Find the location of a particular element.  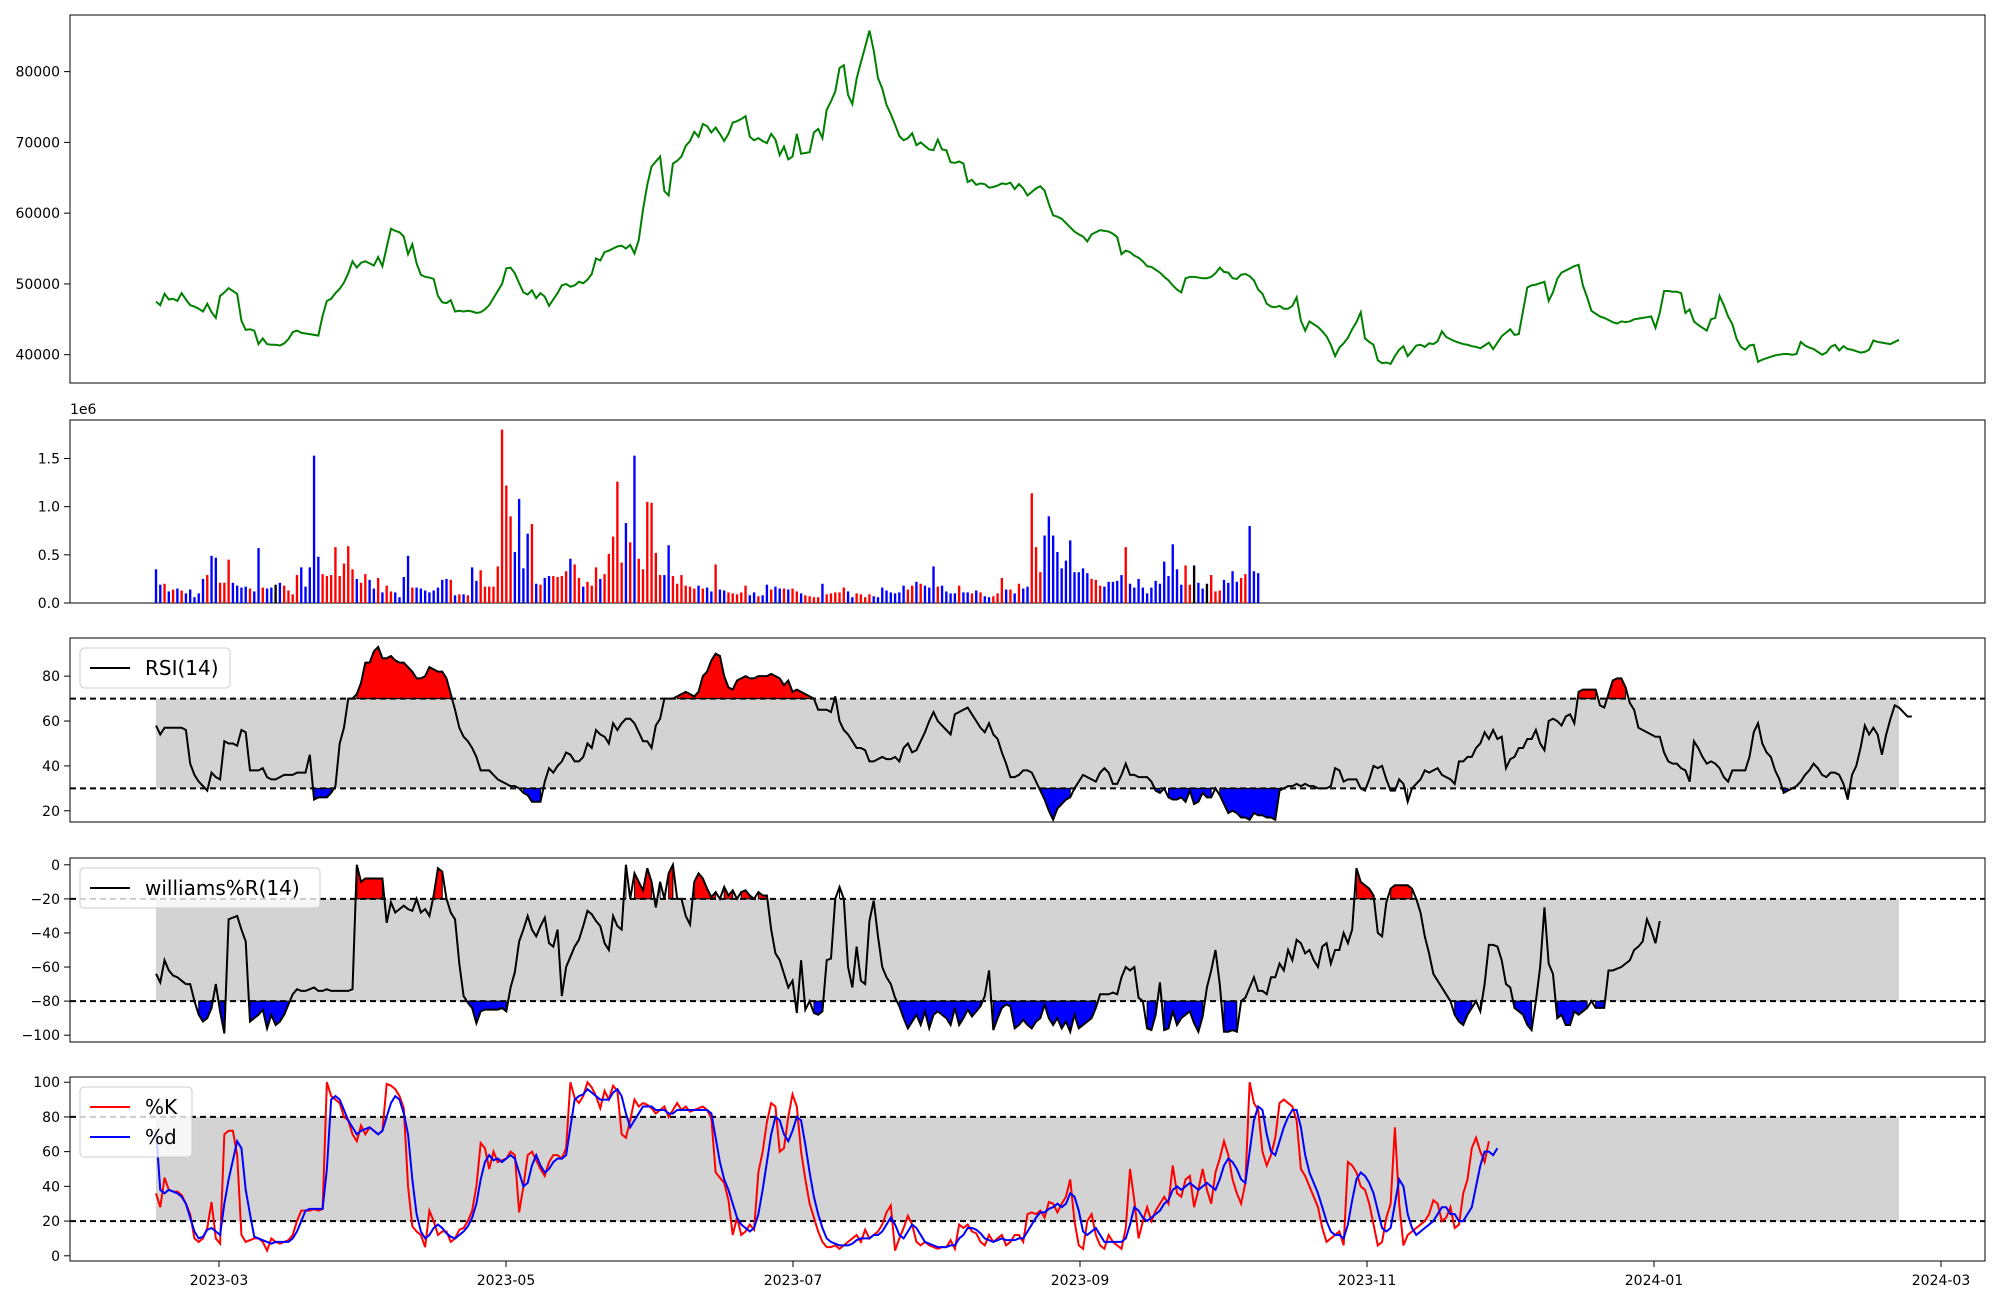

stochastic-ytick-label: 100 is located at coordinates (46, 1083).